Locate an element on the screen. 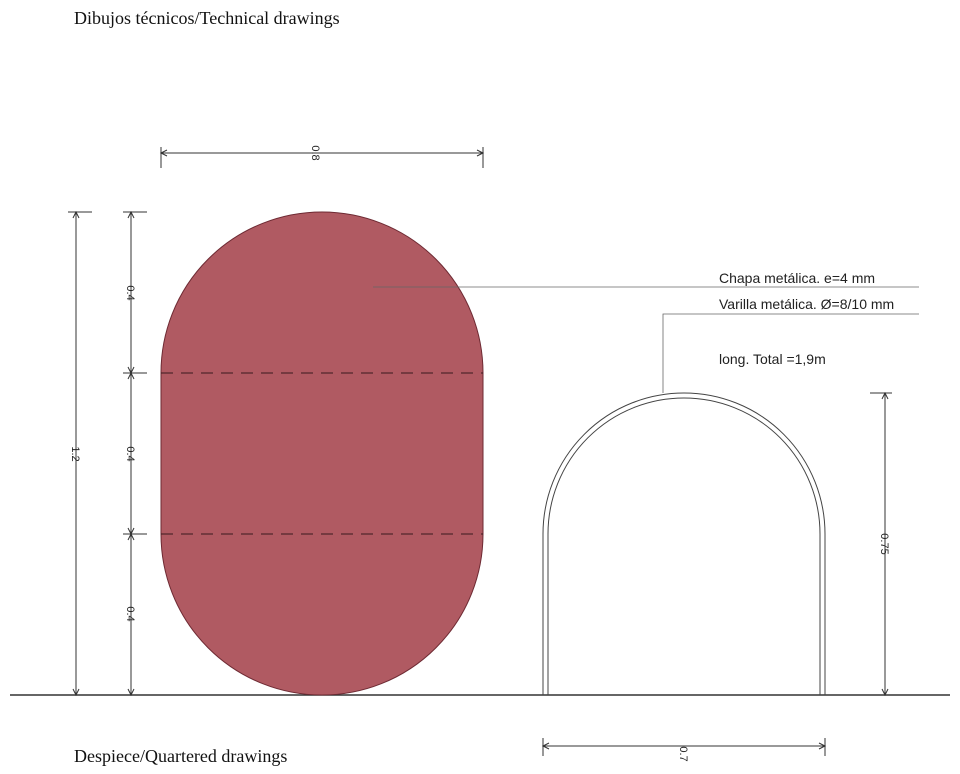 This screenshot has height=774, width=960. sheet-annotation: Chapa metálica. e=4 mm is located at coordinates (797, 278).